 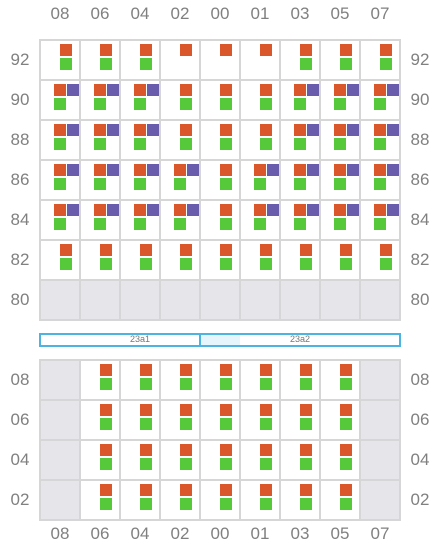 I want to click on bottom-block-row-label-left: 02, so click(x=20, y=499).